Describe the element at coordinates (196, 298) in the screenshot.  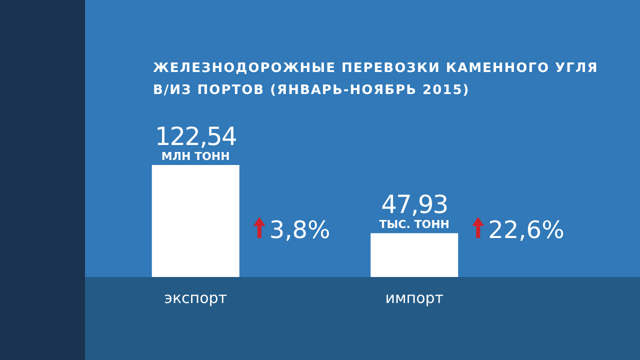
I see `x-tick-label: экспорт` at that location.